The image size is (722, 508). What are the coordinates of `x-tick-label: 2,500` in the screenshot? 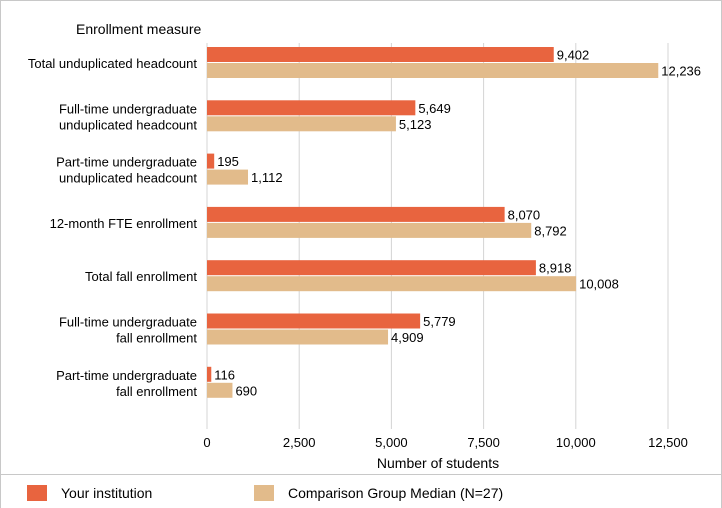 It's located at (299, 442).